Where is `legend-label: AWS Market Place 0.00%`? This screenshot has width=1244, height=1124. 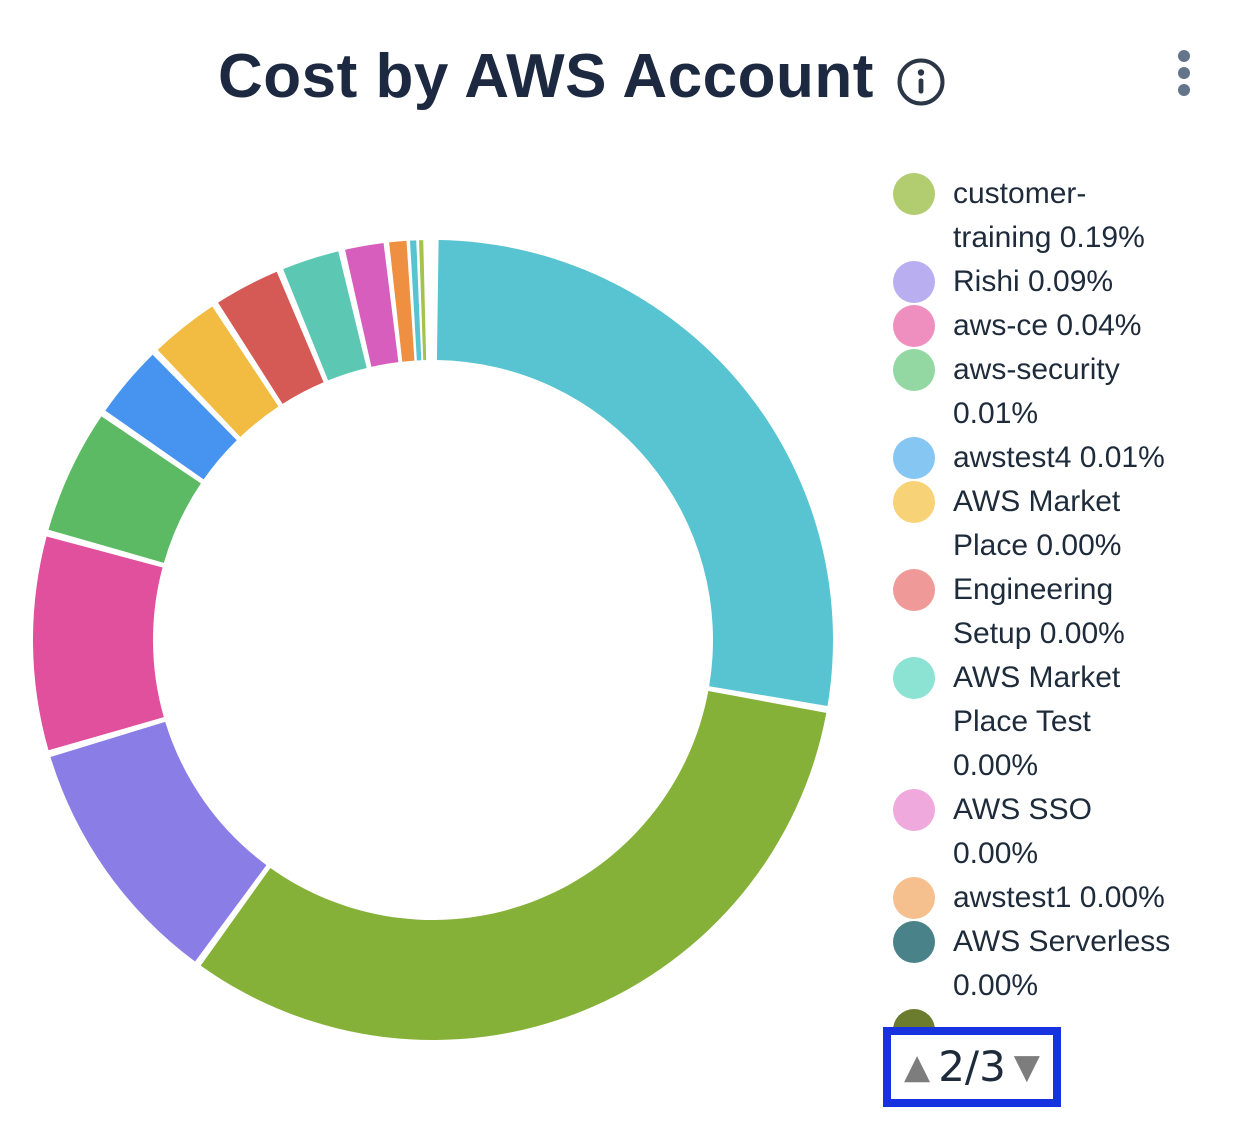
legend-label: AWS Market Place 0.00% is located at coordinates (1037, 523).